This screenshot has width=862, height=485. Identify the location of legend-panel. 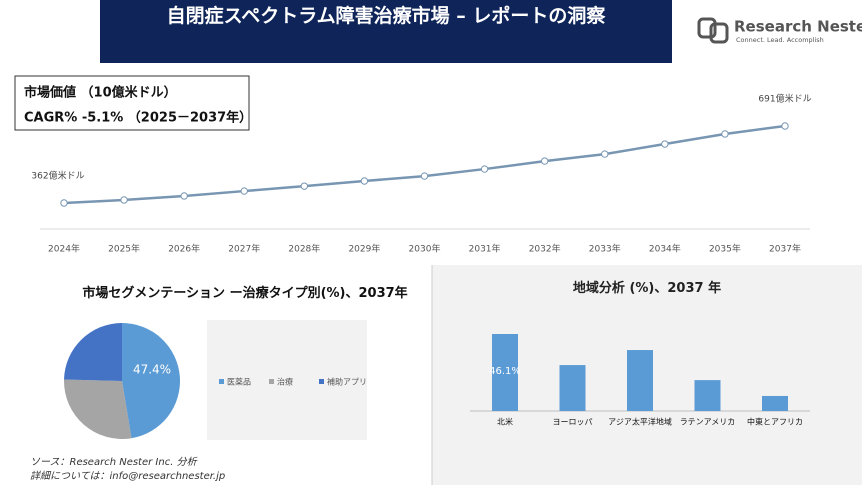
(287, 380).